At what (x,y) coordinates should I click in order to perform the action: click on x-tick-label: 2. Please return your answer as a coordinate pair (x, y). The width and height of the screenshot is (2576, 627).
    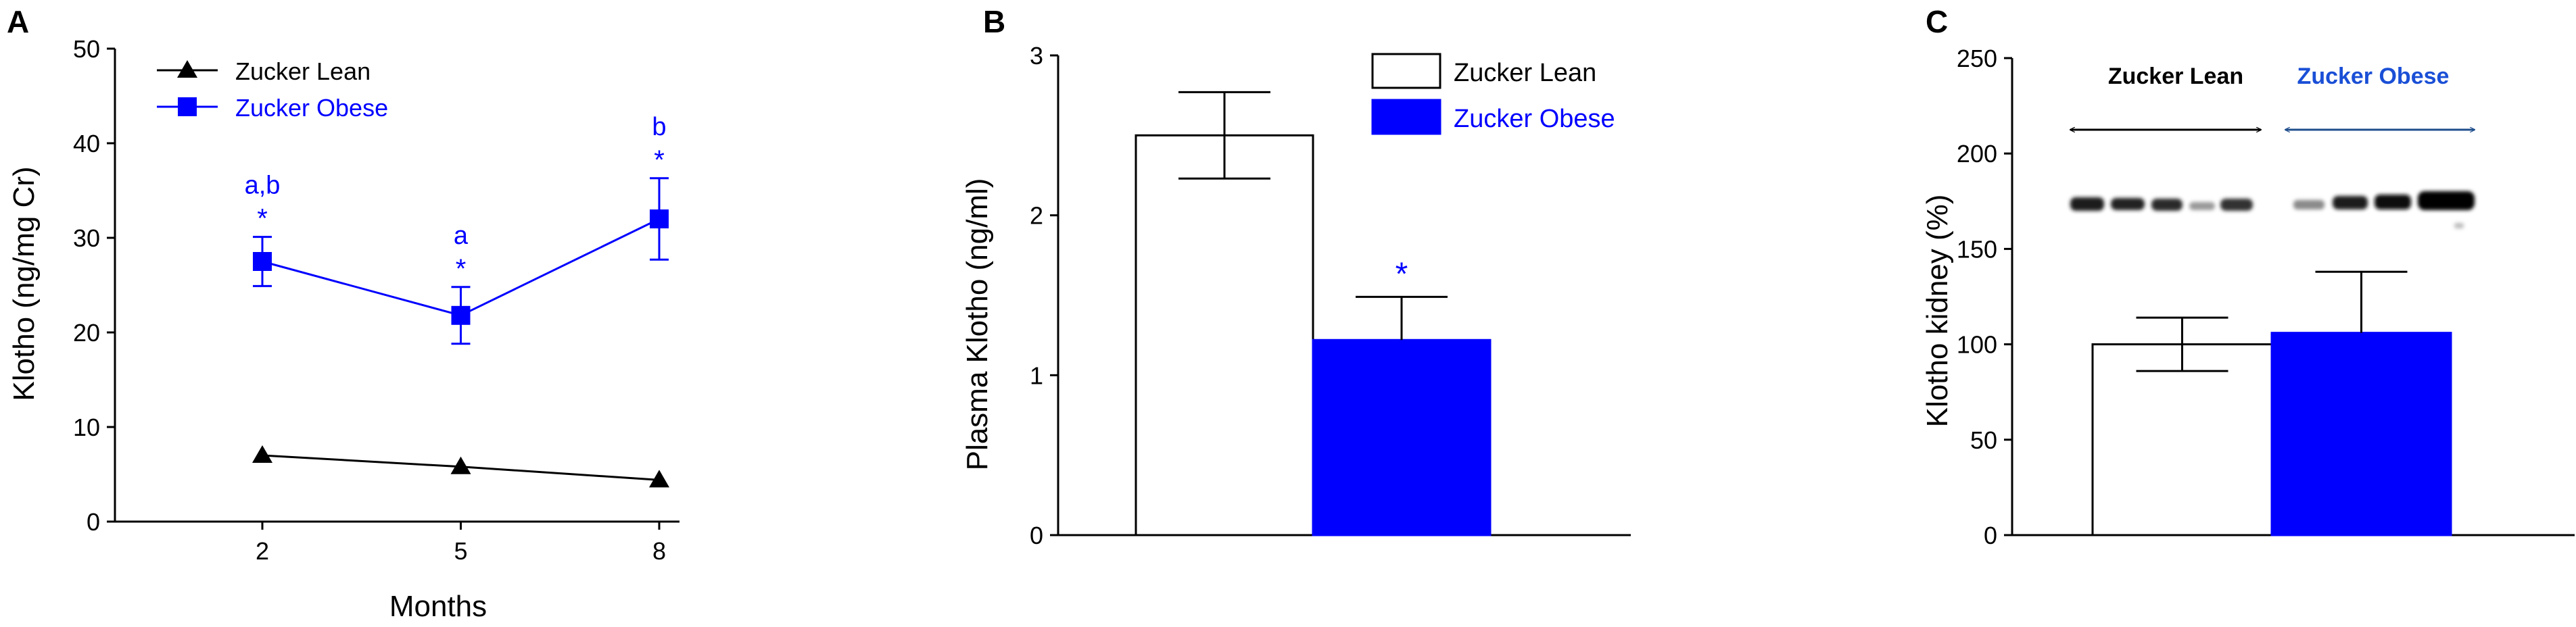
    Looking at the image, I should click on (262, 551).